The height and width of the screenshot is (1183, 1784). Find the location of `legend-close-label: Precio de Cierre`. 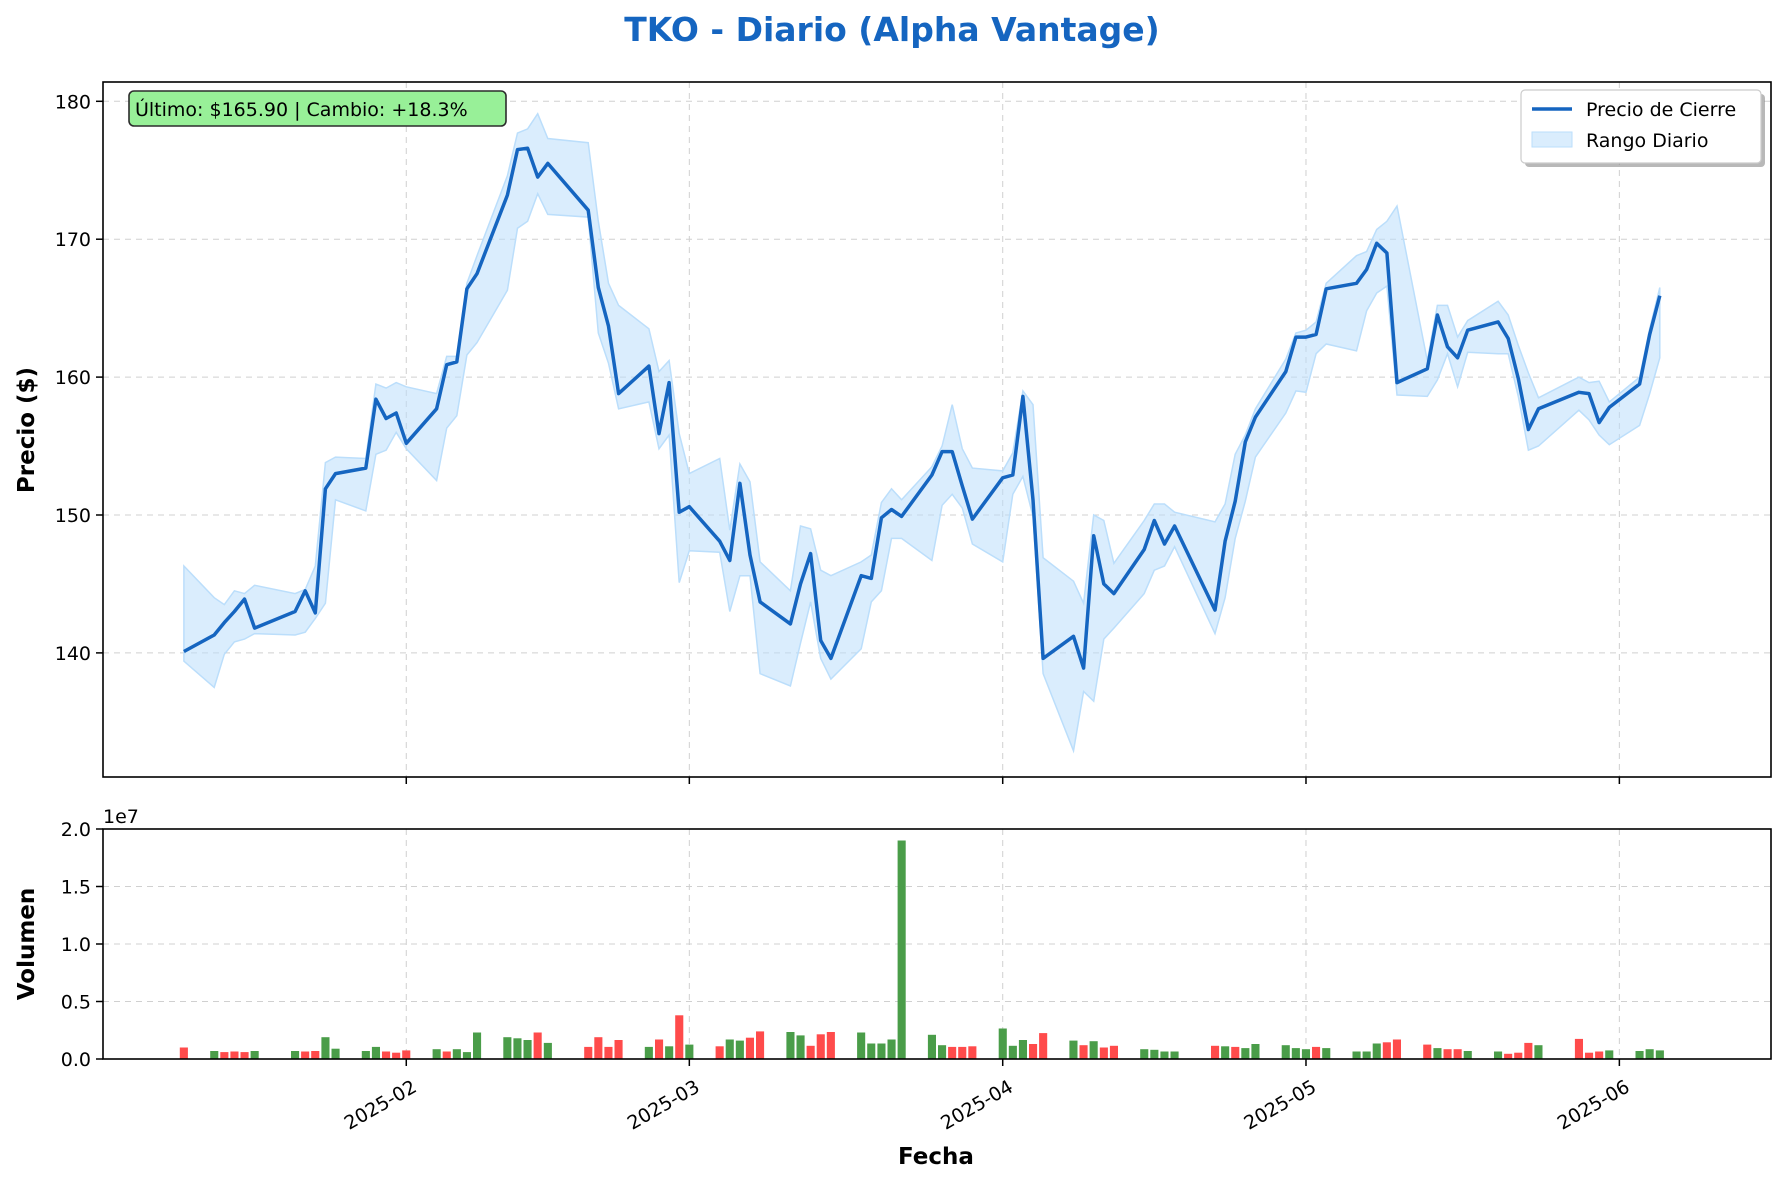

legend-close-label: Precio de Cierre is located at coordinates (1661, 110).